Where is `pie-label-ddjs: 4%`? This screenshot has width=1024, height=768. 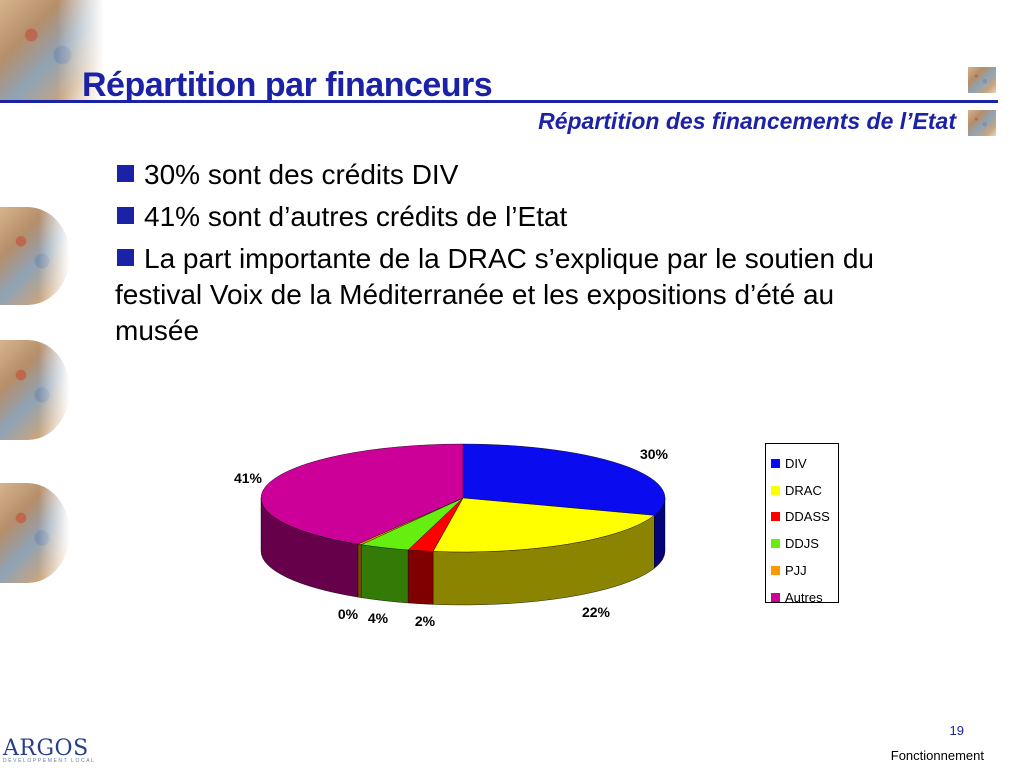 pie-label-ddjs: 4% is located at coordinates (378, 618).